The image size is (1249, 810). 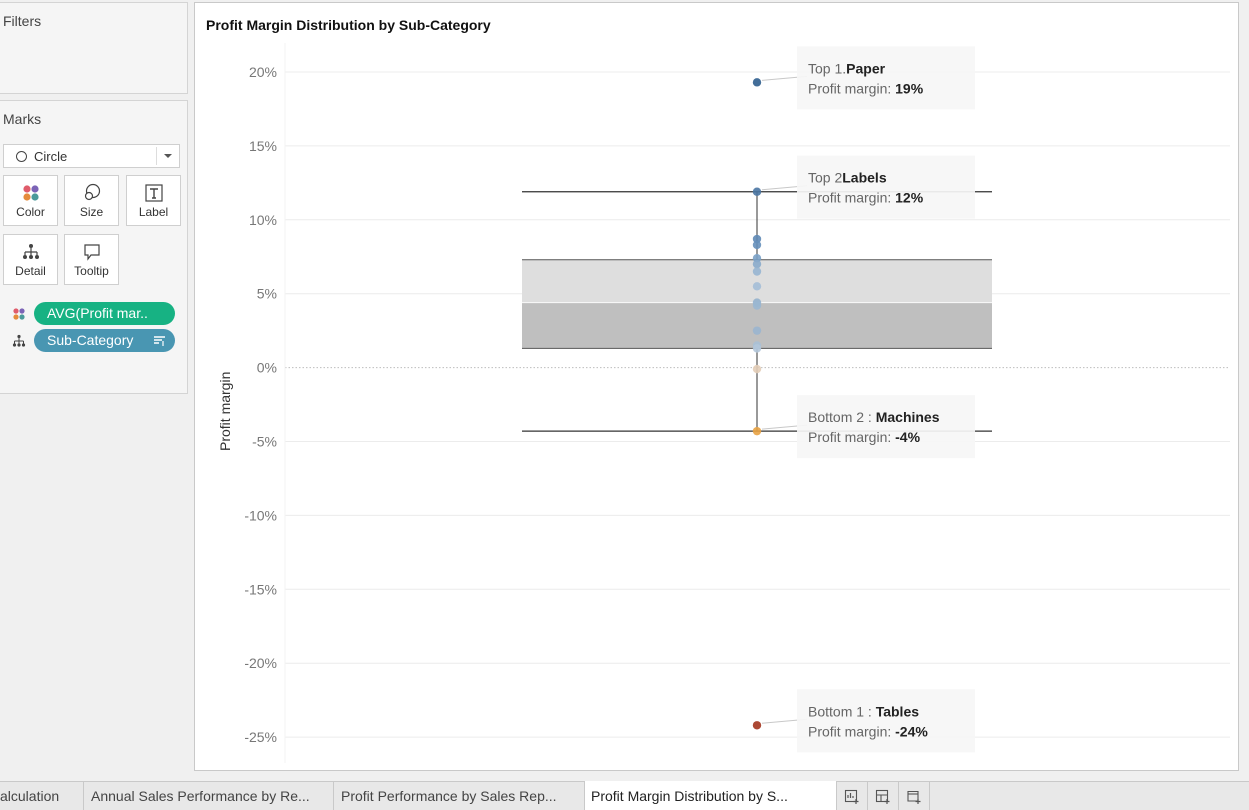 I want to click on callout-value: Profit margin: 19%, so click(x=866, y=88).